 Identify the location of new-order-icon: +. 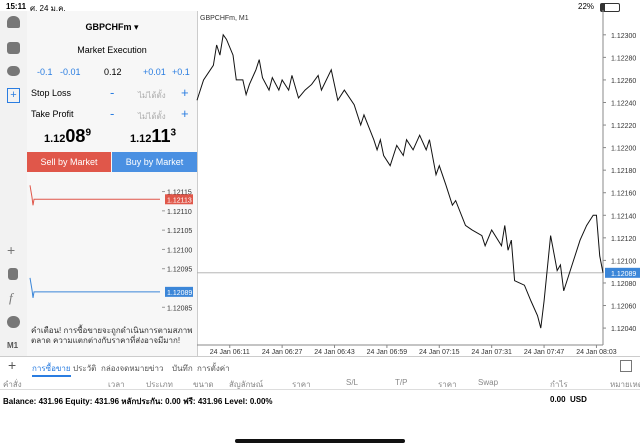
(13, 95).